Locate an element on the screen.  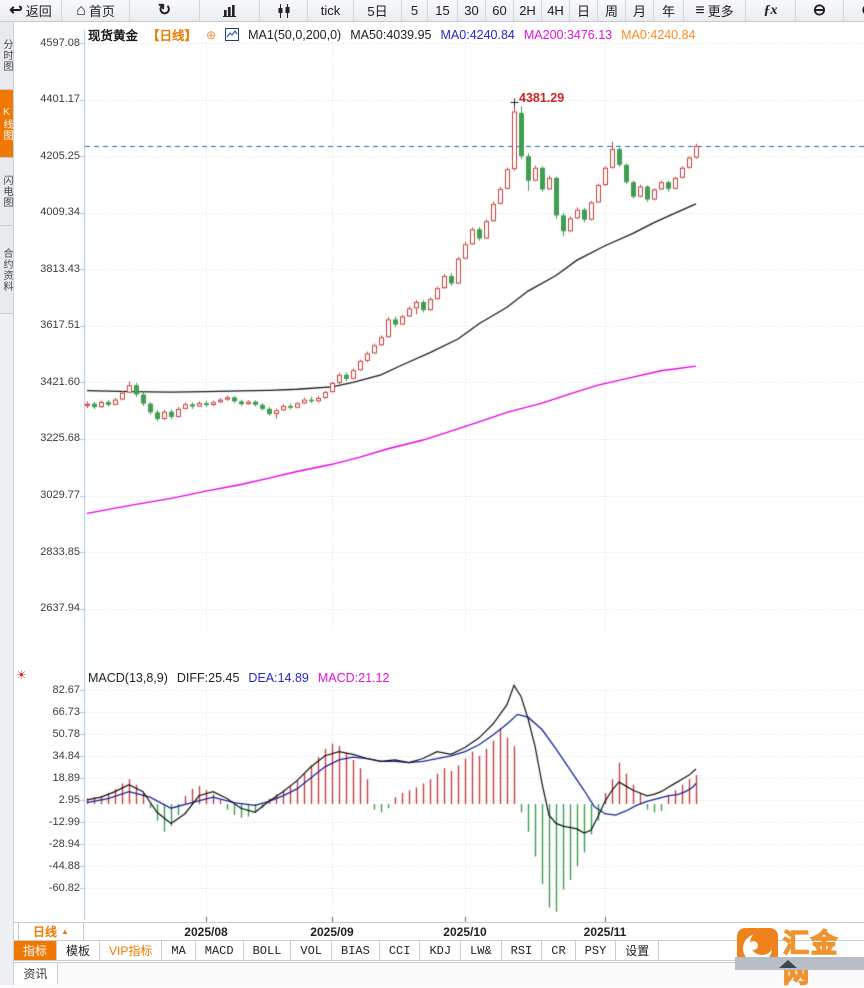
more-button: ≡ 更多 is located at coordinates (715, 10).